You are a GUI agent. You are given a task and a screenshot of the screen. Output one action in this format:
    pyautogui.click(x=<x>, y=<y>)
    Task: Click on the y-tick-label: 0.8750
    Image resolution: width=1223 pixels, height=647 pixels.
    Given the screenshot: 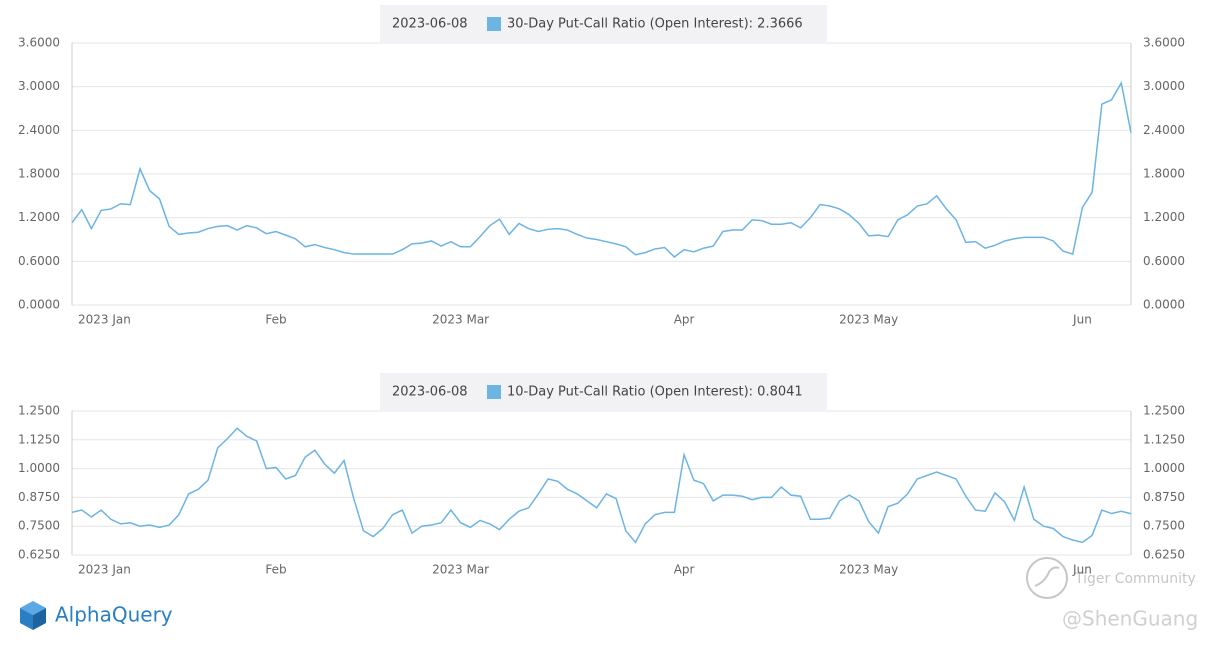 What is the action you would take?
    pyautogui.click(x=39, y=497)
    